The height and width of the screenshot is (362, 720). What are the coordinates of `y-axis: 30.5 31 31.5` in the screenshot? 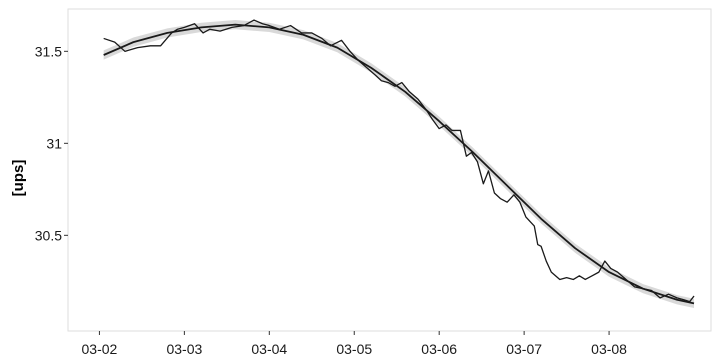 It's located at (51, 143).